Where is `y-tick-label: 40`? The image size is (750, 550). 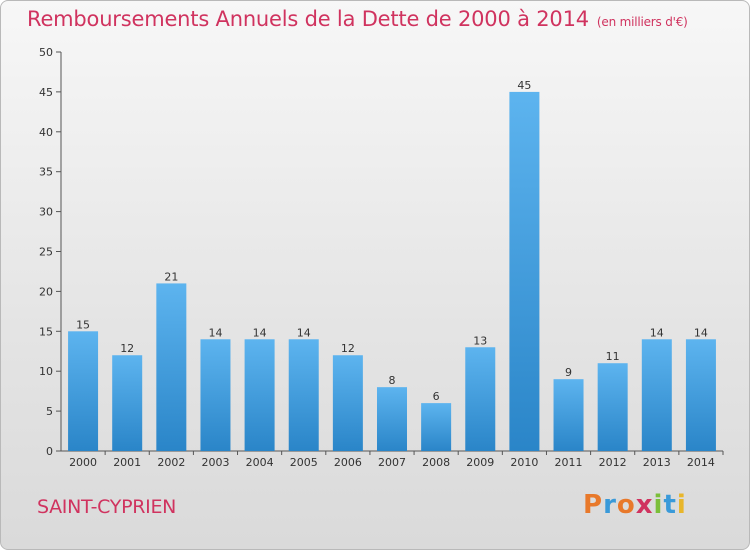
y-tick-label: 40 is located at coordinates (46, 132).